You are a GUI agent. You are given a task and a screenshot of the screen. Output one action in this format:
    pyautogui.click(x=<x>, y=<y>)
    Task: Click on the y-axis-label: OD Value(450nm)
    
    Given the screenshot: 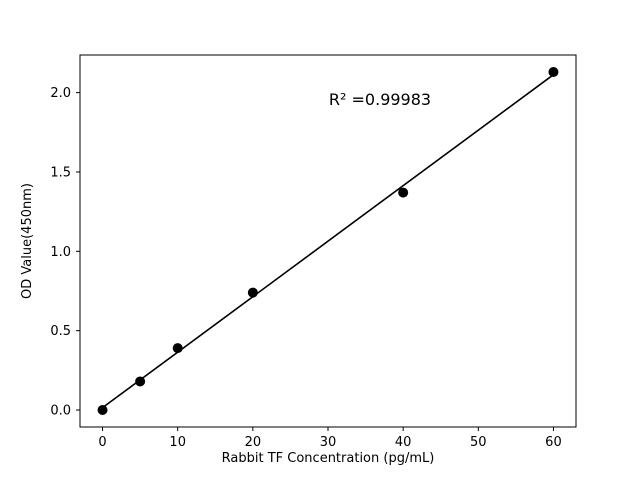 What is the action you would take?
    pyautogui.click(x=27, y=241)
    